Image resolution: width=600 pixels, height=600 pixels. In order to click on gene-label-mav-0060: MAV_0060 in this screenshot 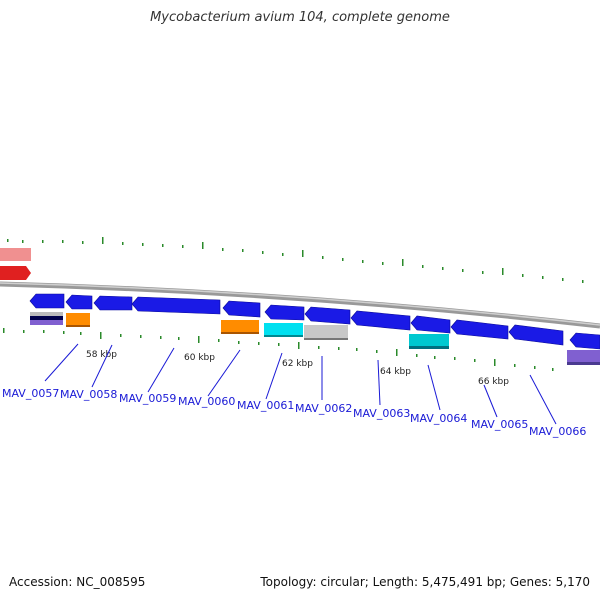, I will do `click(206, 401)`.